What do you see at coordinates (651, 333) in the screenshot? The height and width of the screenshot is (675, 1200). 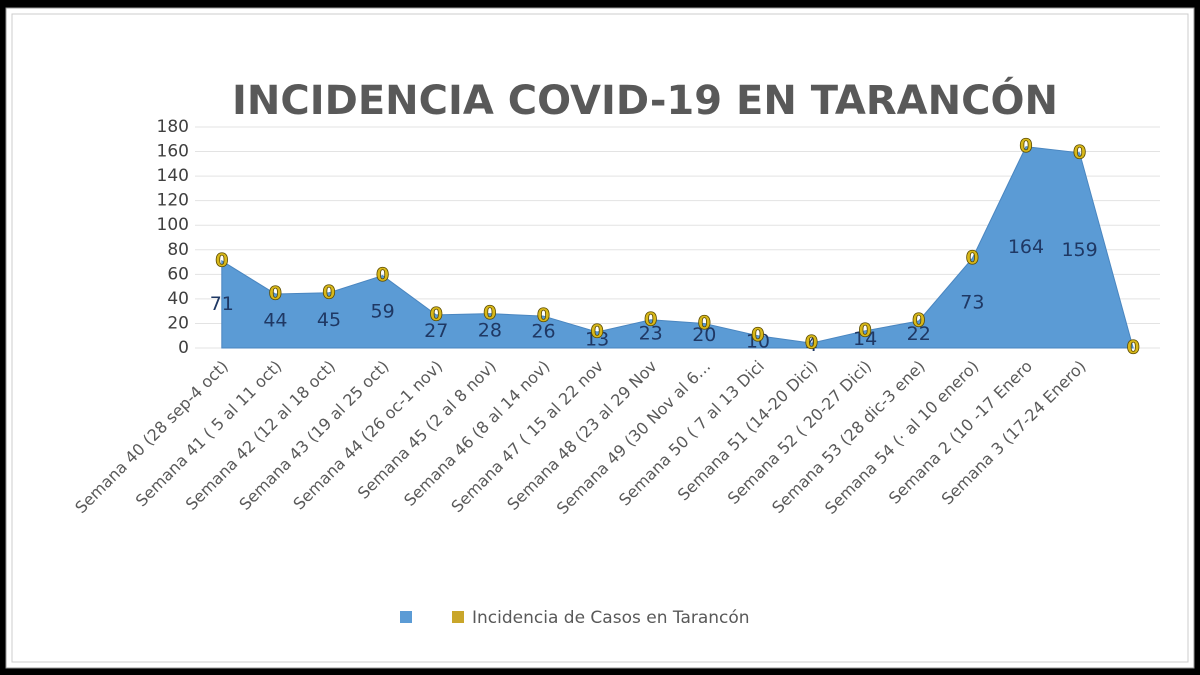 I see `data-label: 23` at bounding box center [651, 333].